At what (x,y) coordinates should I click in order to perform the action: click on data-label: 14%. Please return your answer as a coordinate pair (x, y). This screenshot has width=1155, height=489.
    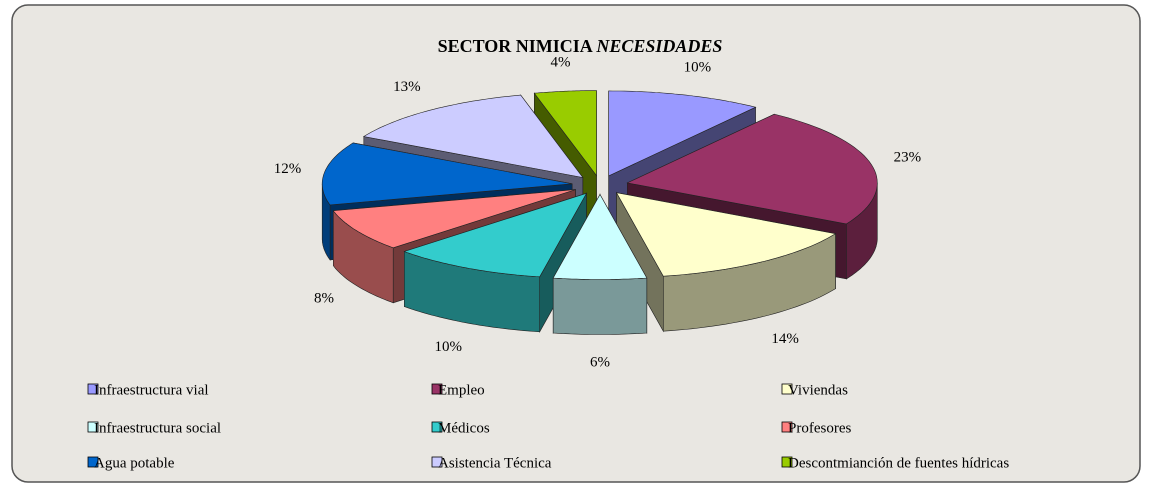
    Looking at the image, I should click on (785, 339).